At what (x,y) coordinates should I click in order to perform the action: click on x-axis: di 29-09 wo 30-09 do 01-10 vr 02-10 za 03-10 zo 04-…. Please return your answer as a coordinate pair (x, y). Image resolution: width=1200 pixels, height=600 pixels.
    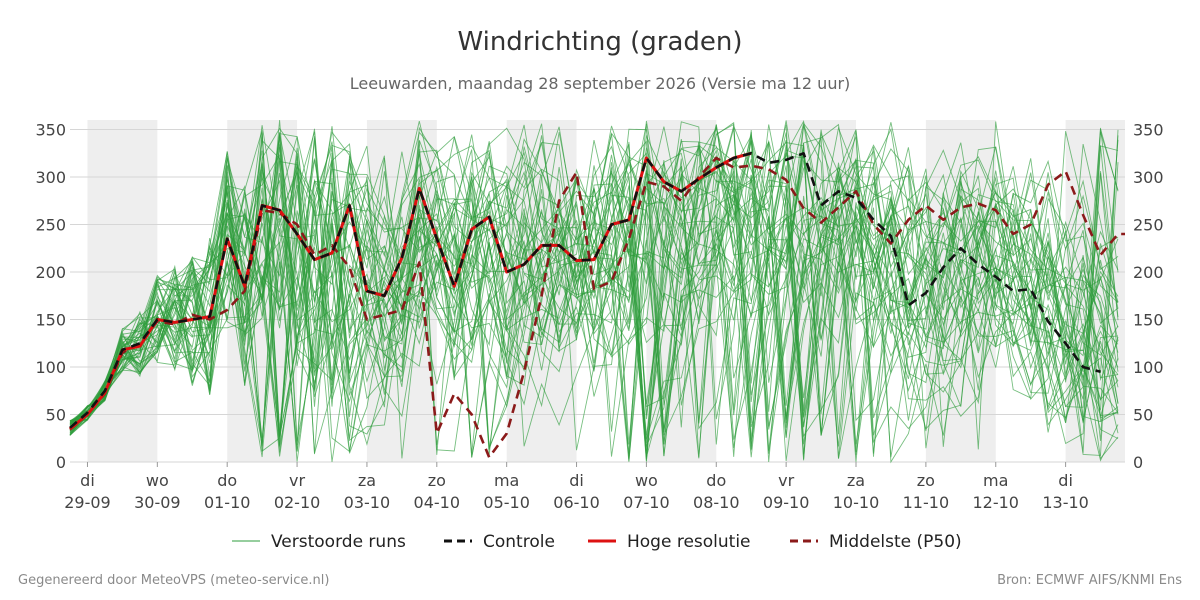
    Looking at the image, I should click on (576, 487).